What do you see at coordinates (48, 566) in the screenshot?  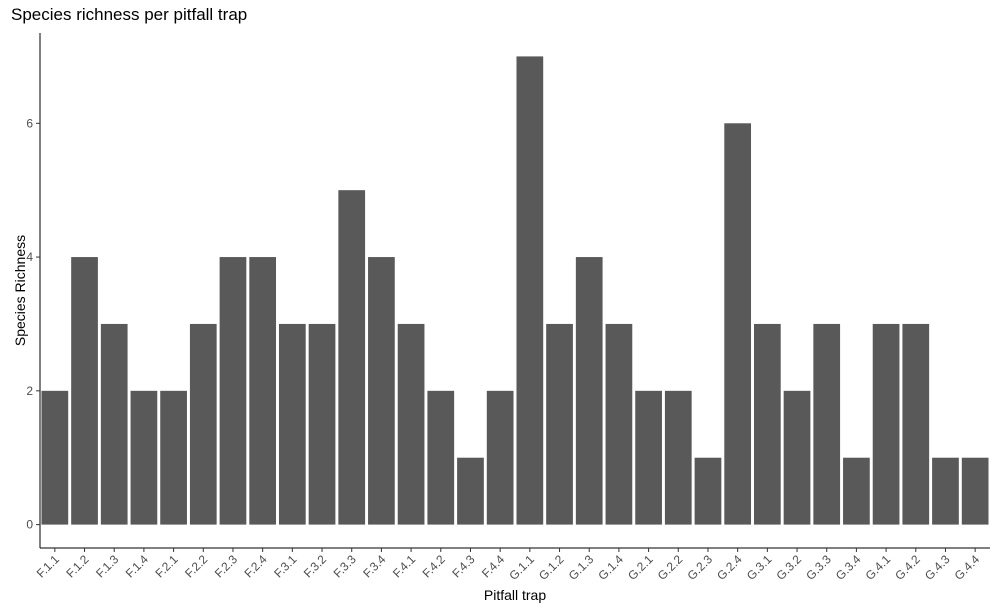 I see `x-tick-label: F.1.1` at bounding box center [48, 566].